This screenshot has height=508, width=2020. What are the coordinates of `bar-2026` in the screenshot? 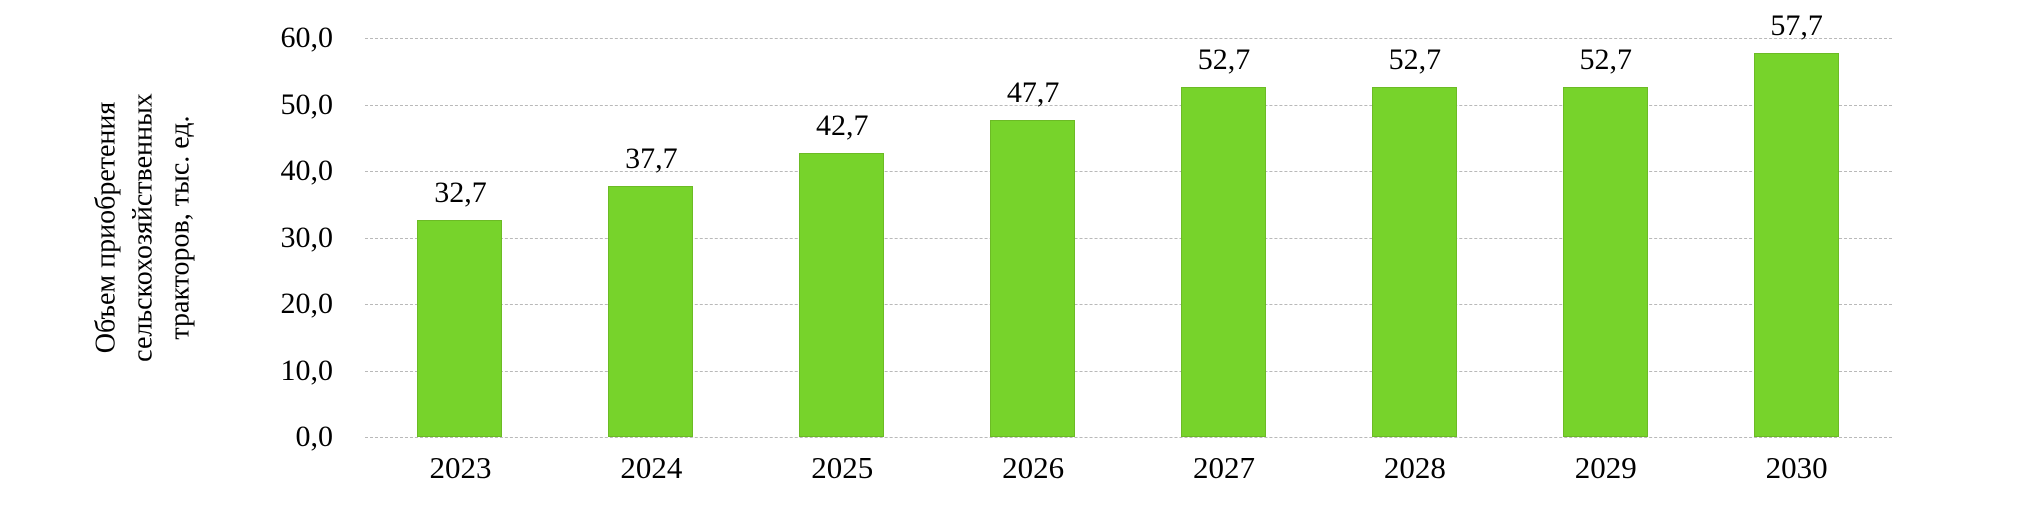 It's located at (1033, 278).